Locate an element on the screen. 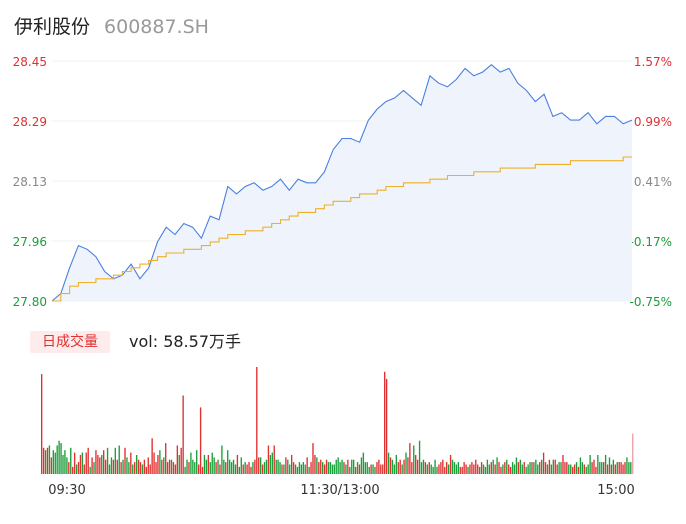 This screenshot has height=524, width=686. y-tick-label-left: 27.96 is located at coordinates (30, 242).